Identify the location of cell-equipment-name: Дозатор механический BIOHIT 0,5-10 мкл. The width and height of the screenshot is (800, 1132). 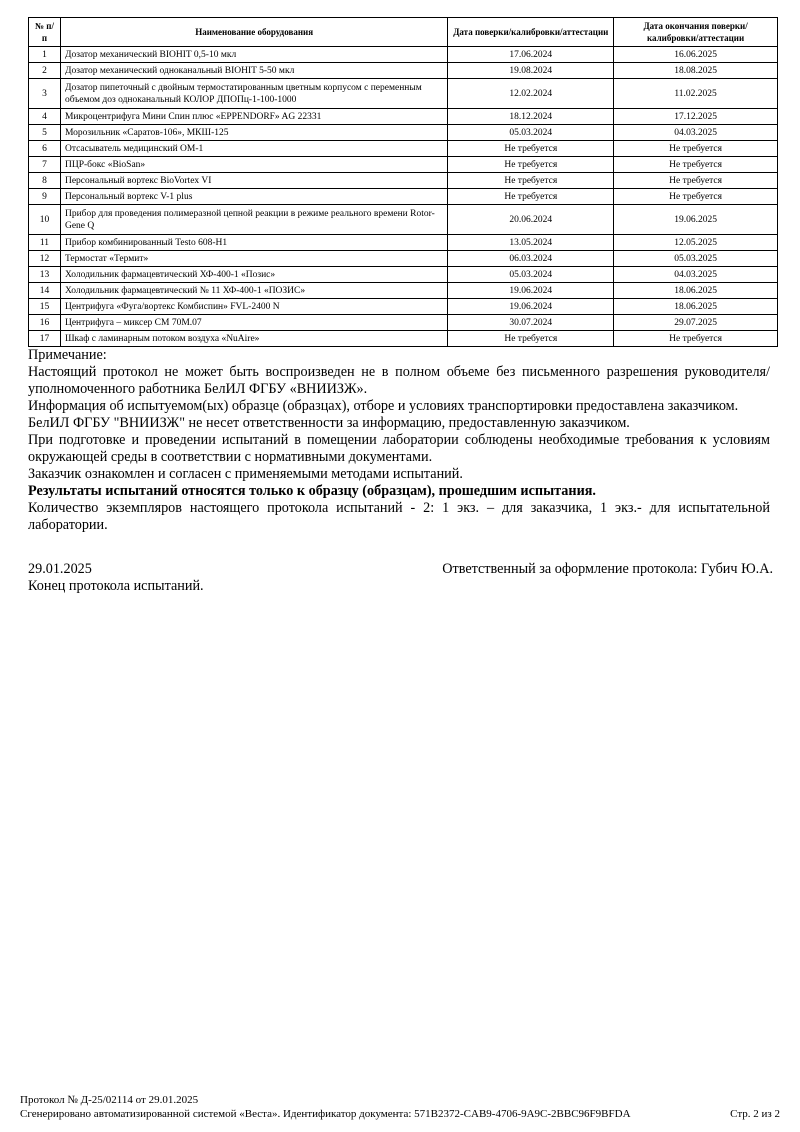
(254, 54).